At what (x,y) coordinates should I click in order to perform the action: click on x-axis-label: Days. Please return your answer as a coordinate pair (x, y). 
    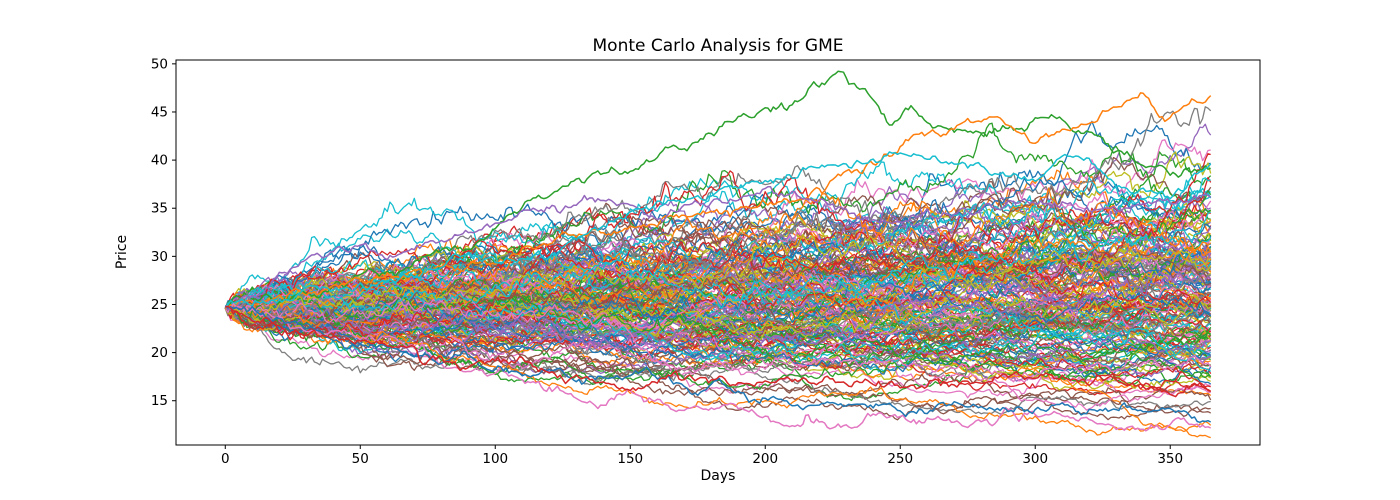
    Looking at the image, I should click on (718, 476).